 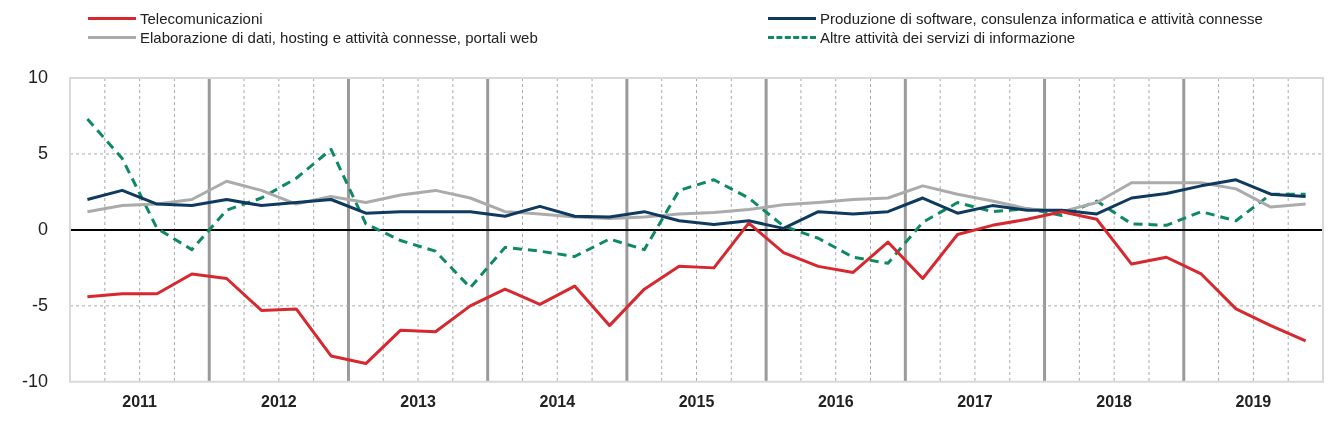 I want to click on x-tick-label: 2017, so click(x=975, y=401).